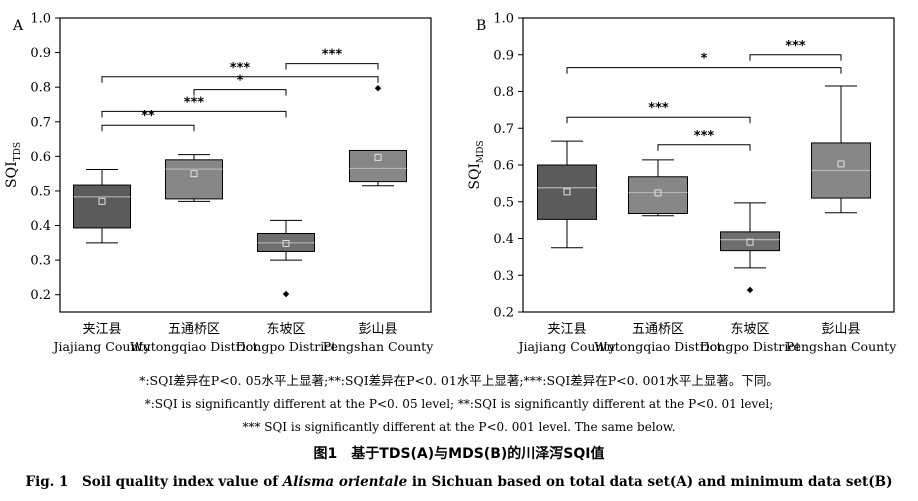 Image resolution: width=918 pixels, height=501 pixels. I want to click on a-x-category-label-cn: 夹江县, so click(101, 329).